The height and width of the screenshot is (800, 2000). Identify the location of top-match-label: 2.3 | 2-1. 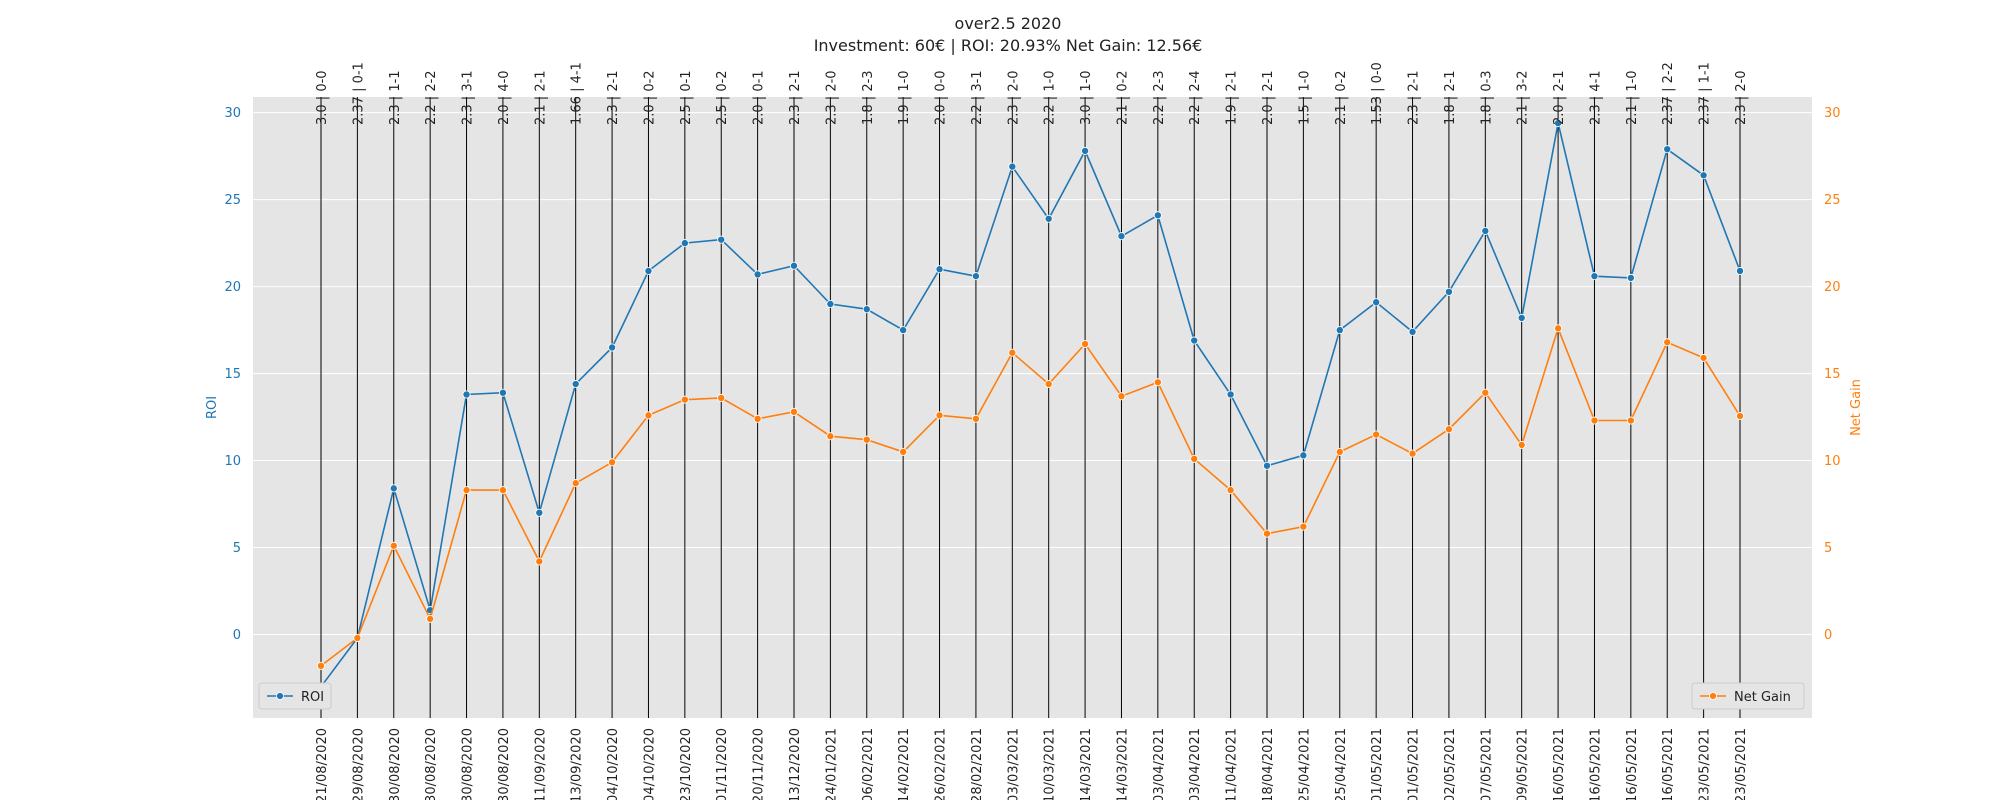
(795, 97).